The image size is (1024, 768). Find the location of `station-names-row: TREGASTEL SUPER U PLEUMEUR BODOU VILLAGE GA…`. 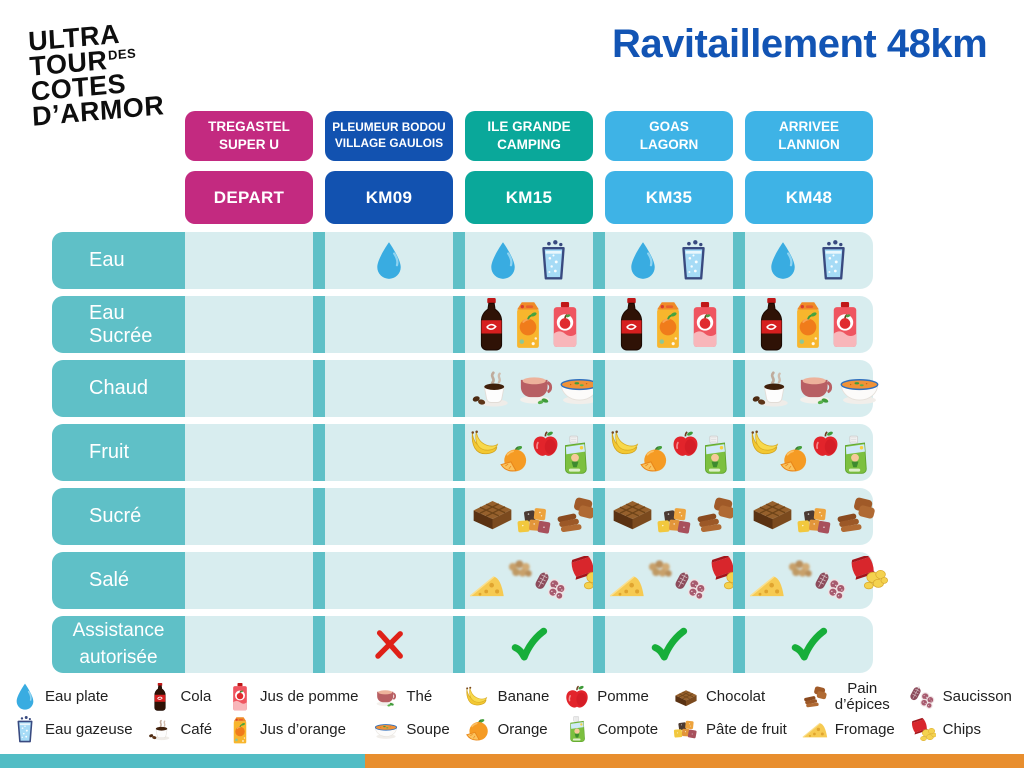

station-names-row: TREGASTEL SUPER U PLEUMEUR BODOU VILLAGE GA… is located at coordinates (462, 136).